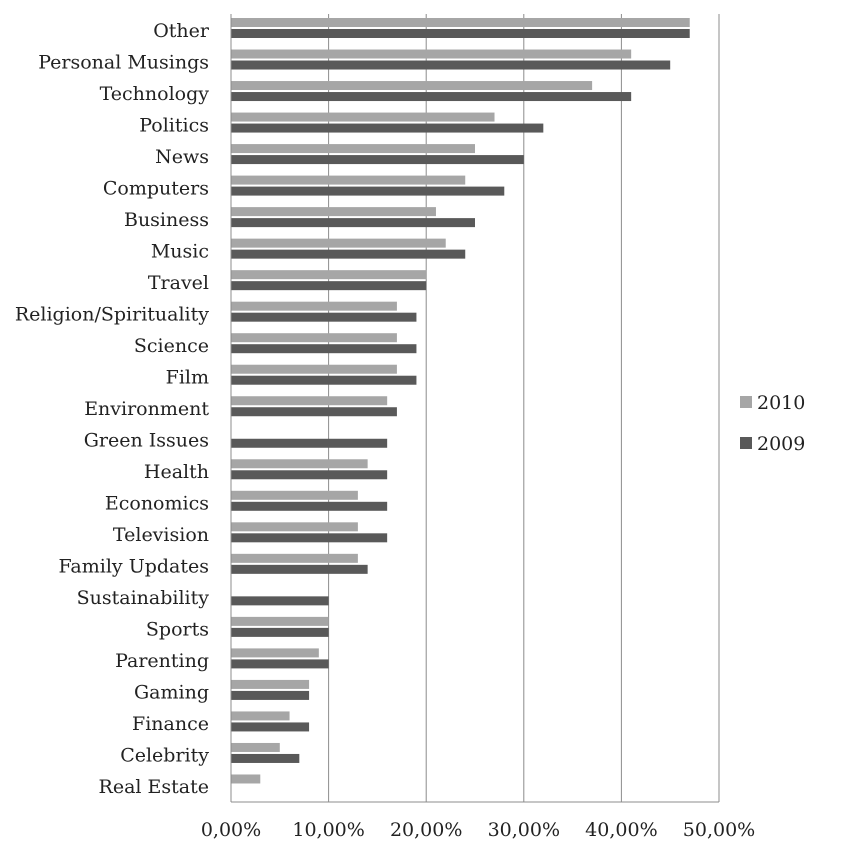 The height and width of the screenshot is (849, 865). Describe the element at coordinates (134, 567) in the screenshot. I see `category-label: Family Updates` at that location.